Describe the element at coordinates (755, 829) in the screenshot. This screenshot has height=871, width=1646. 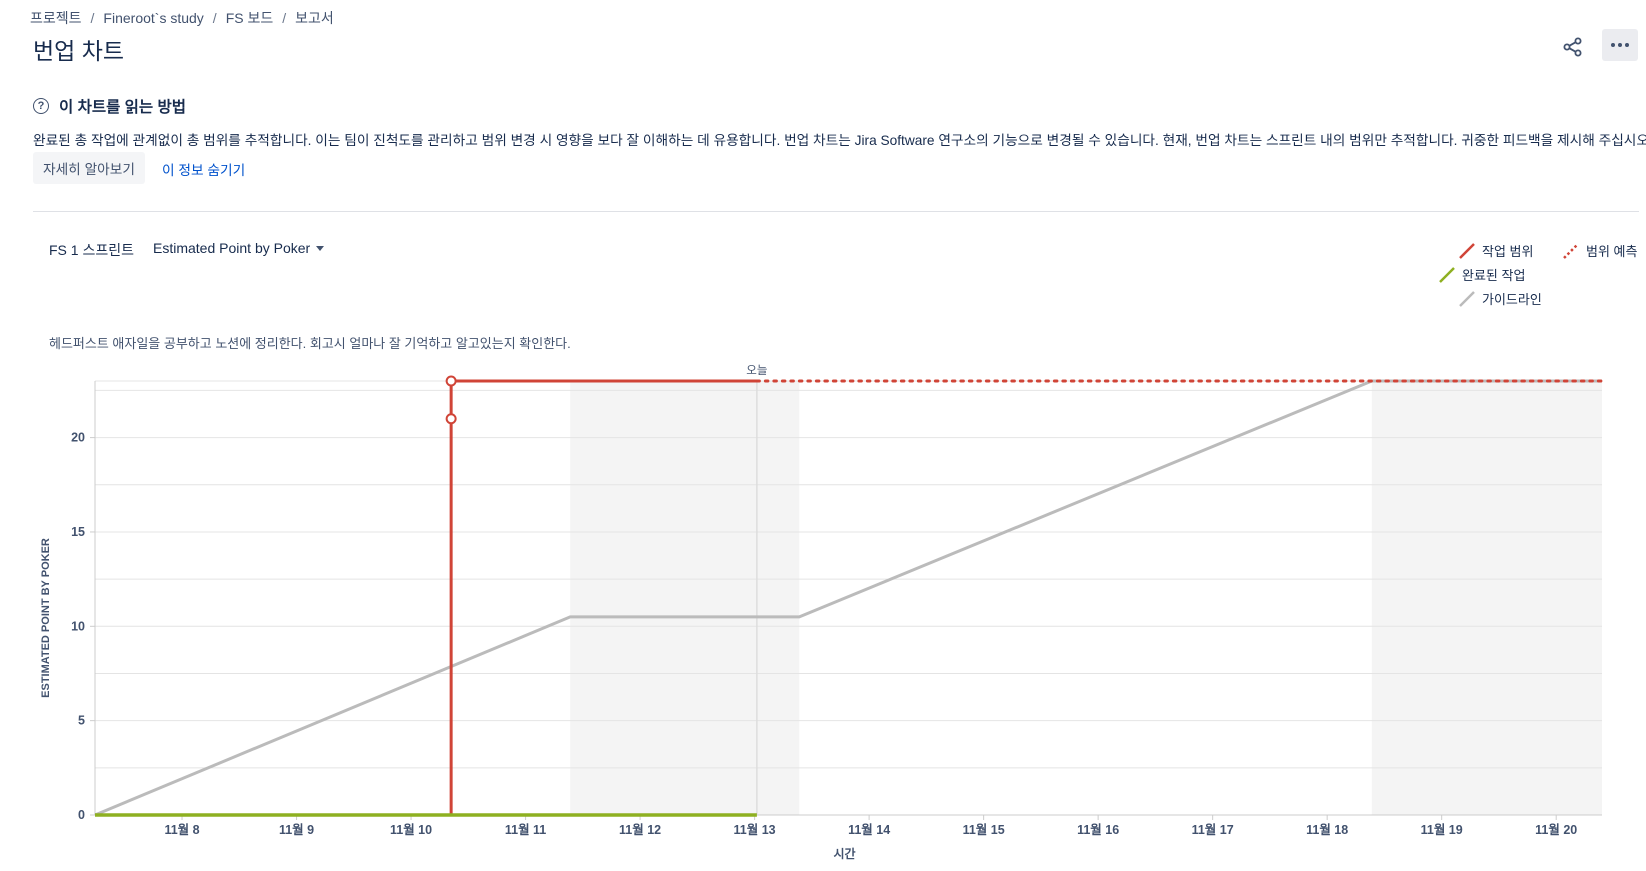
I see `x-tick-label: 11월 13` at that location.